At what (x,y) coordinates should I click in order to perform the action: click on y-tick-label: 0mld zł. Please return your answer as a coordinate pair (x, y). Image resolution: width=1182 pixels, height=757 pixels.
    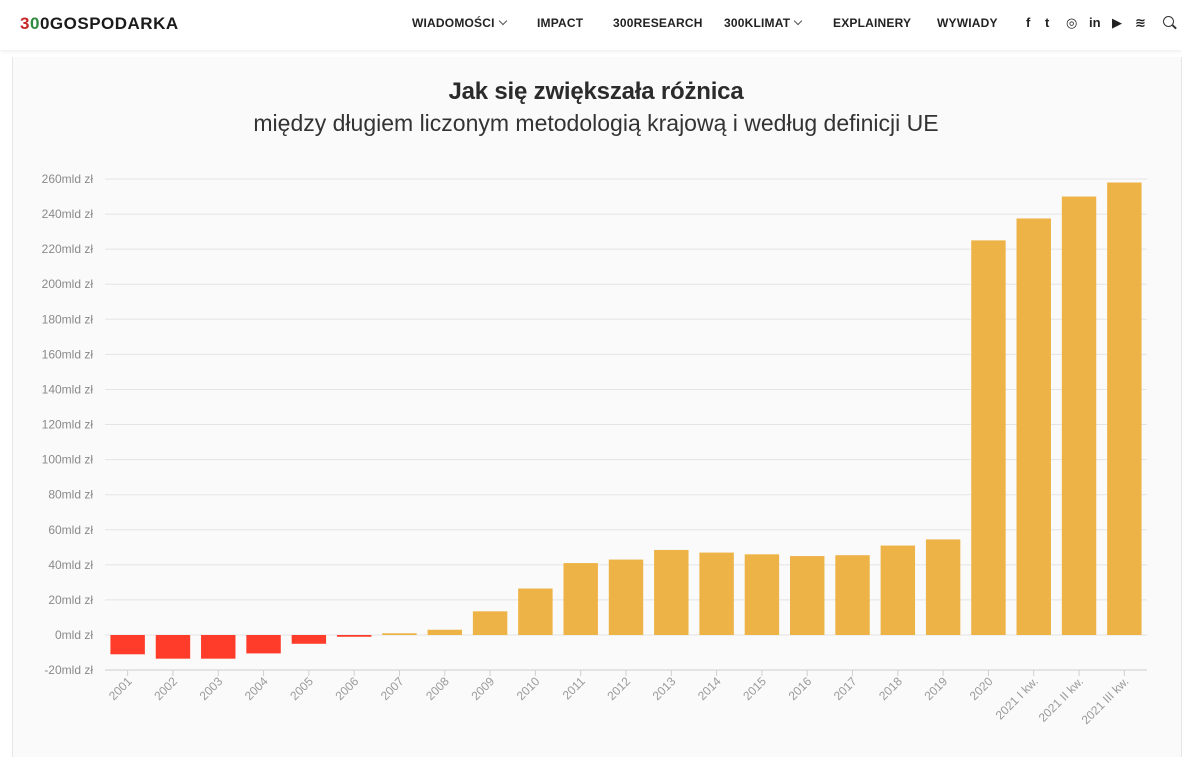
    Looking at the image, I should click on (74, 635).